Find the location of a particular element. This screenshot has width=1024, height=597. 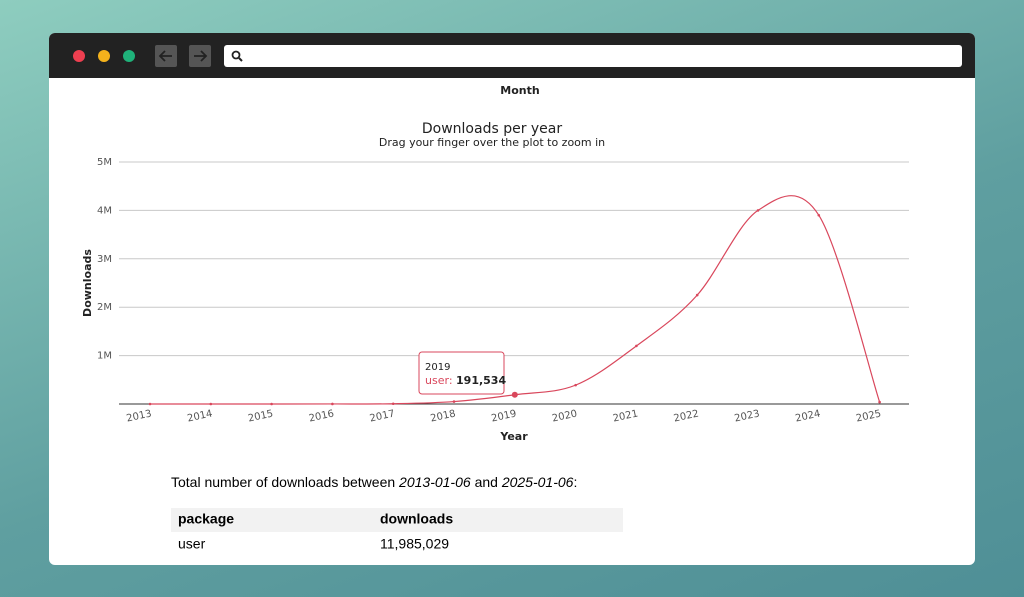

y-tick-label: 2M is located at coordinates (104, 307).